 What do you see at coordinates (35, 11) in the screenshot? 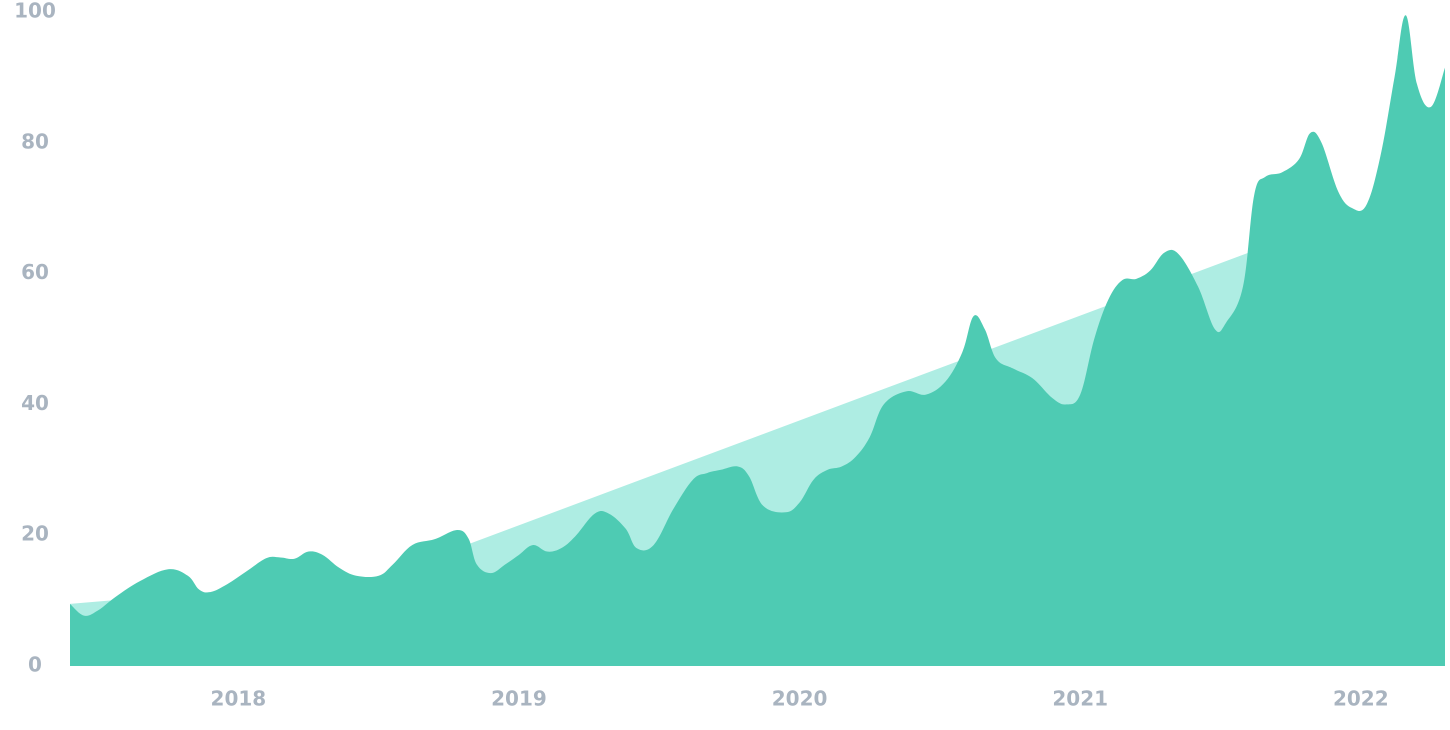
I see `y-tick-label: 100` at bounding box center [35, 11].